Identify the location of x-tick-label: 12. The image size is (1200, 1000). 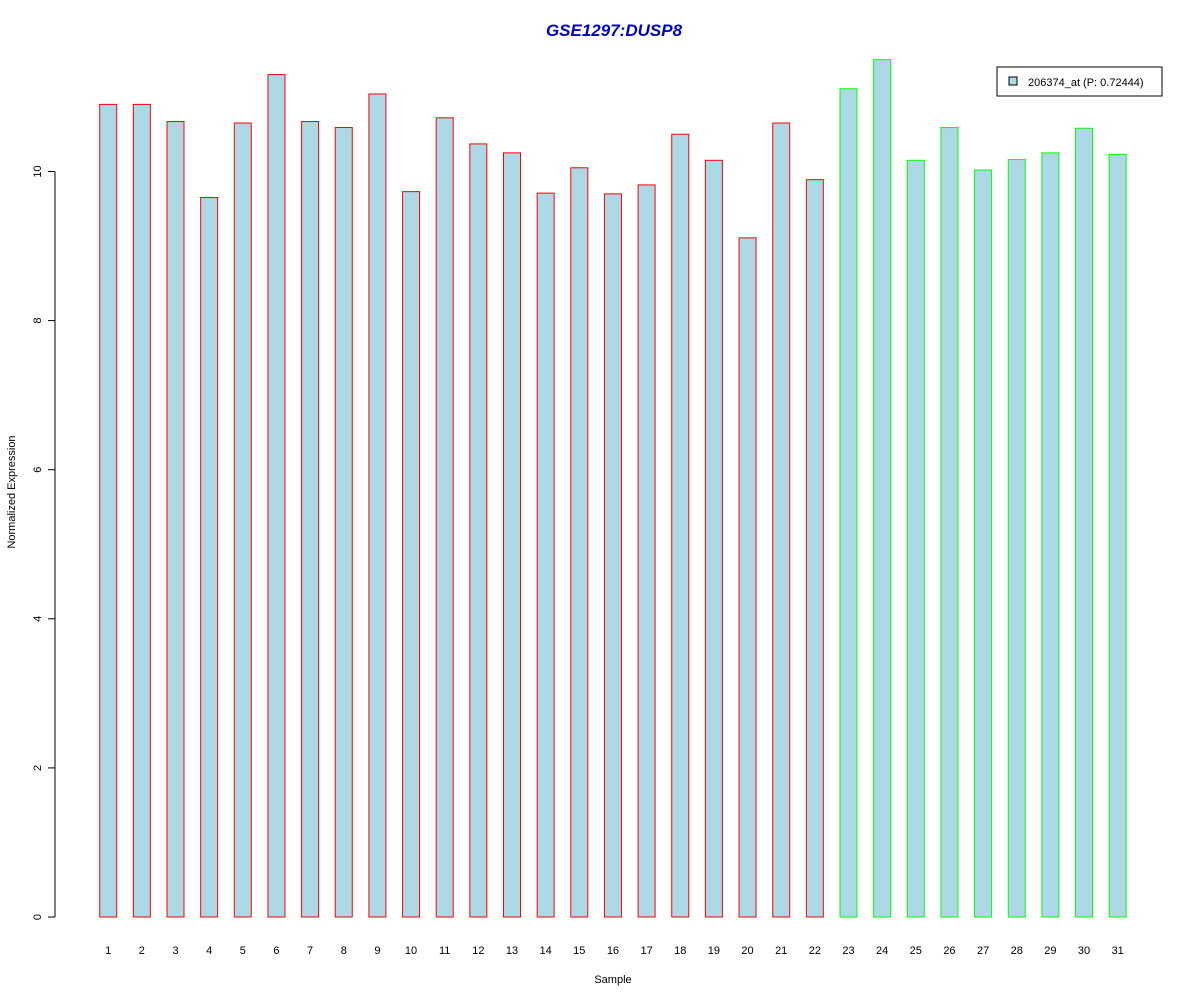
(478, 951).